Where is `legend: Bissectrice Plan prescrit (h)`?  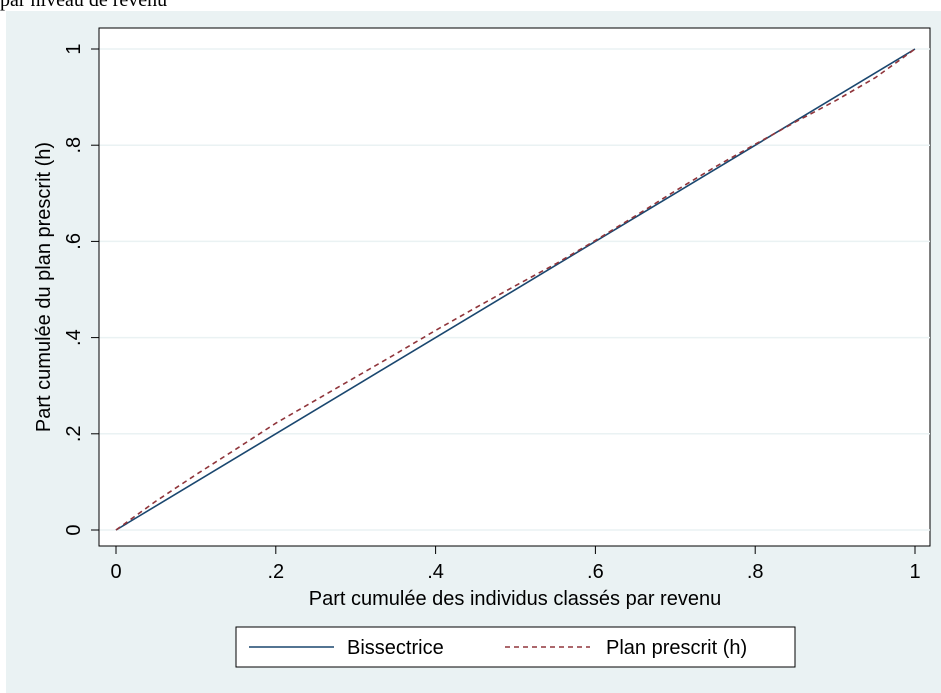
legend: Bissectrice Plan prescrit (h) is located at coordinates (515, 647).